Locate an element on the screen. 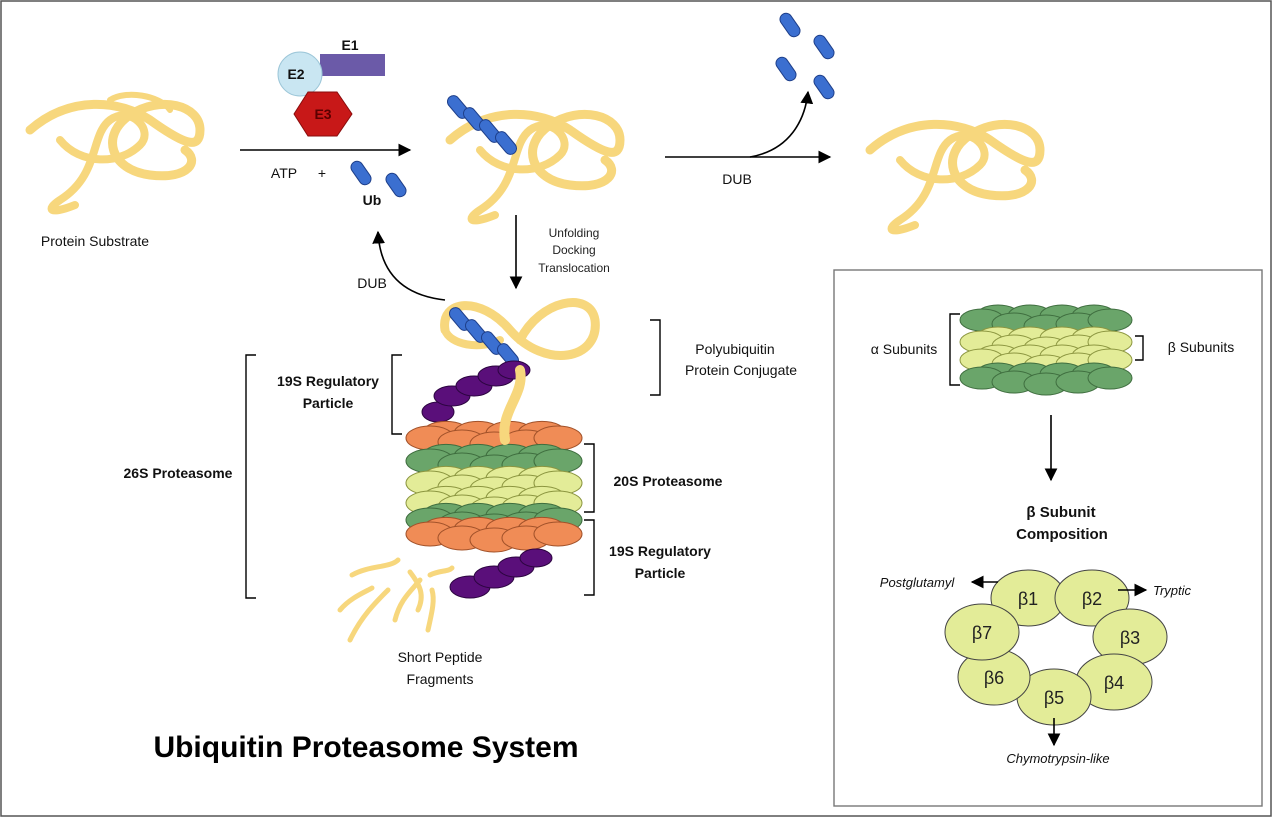  composition-label-2: Composition is located at coordinates (1062, 534).